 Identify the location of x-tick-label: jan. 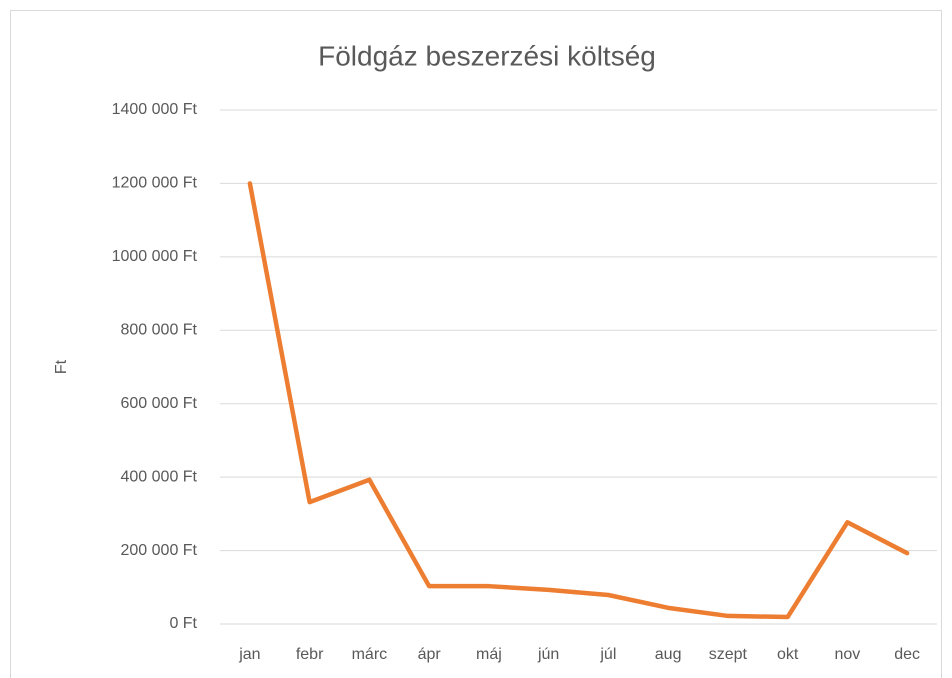
(249, 654).